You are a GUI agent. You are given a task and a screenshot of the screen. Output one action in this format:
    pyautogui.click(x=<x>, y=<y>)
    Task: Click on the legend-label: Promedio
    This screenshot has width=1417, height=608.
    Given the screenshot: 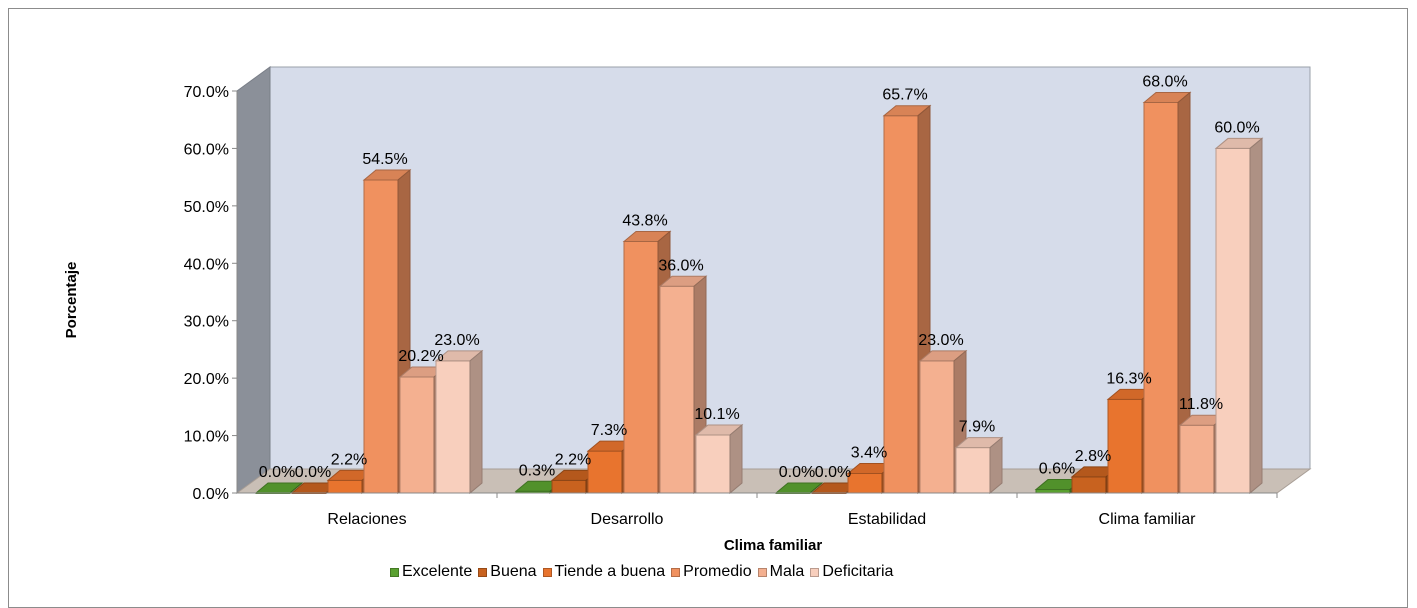 What is the action you would take?
    pyautogui.click(x=717, y=571)
    